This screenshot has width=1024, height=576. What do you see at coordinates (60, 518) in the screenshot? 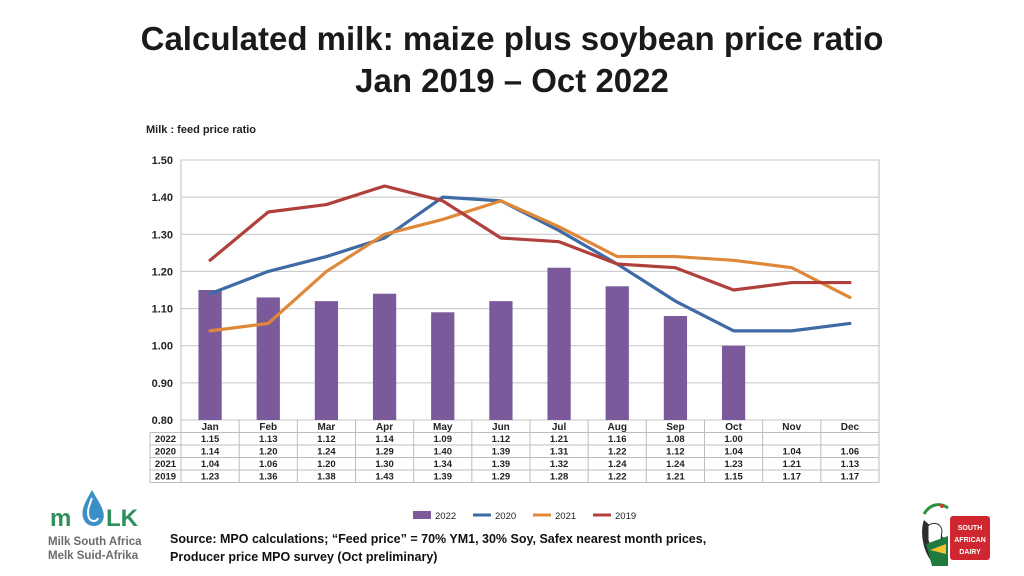
I see `svg-text: m` at bounding box center [60, 518].